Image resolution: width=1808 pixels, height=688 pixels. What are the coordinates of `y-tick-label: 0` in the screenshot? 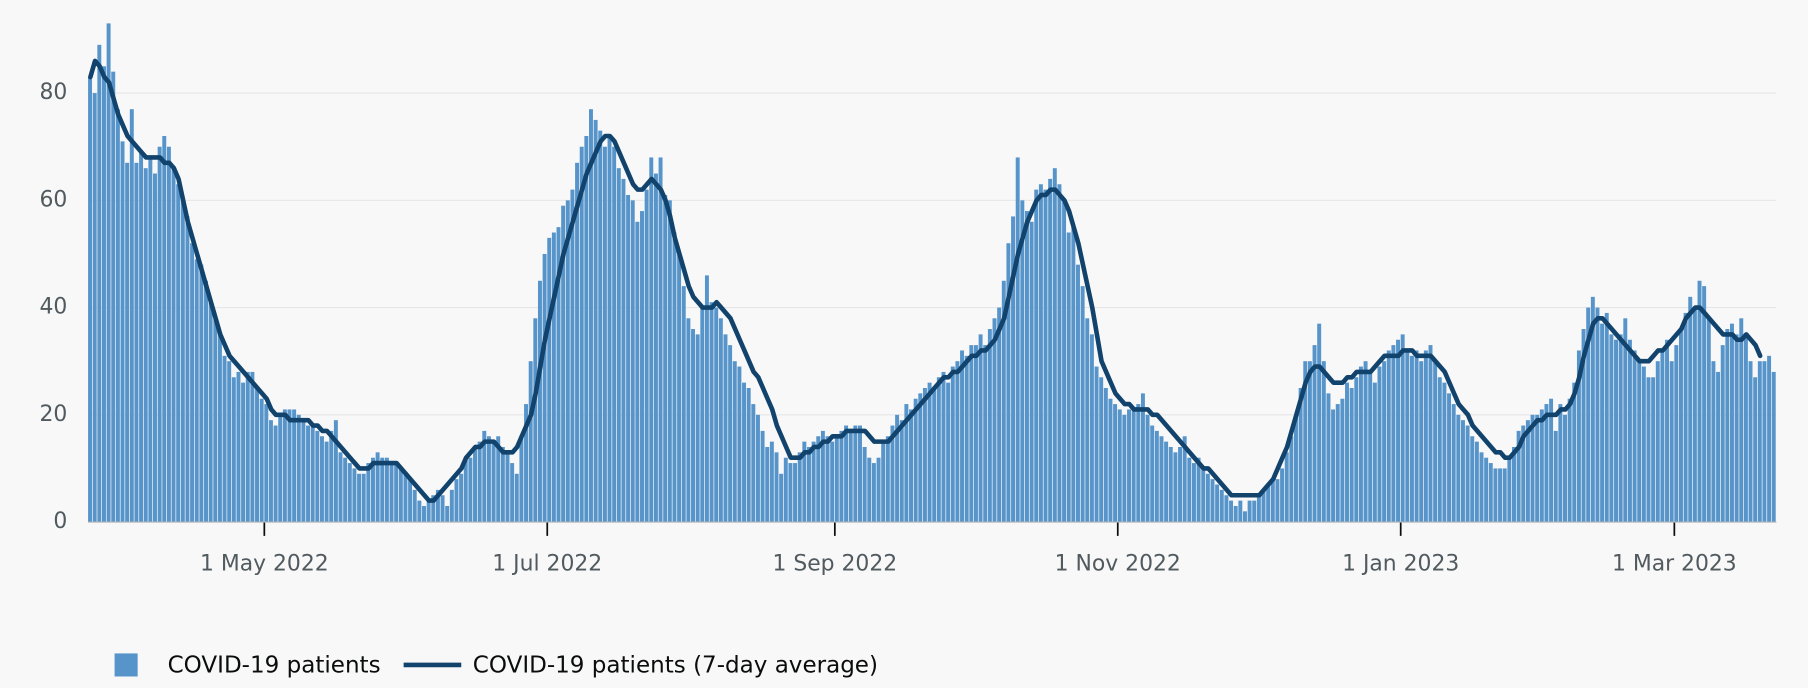 It's located at (60, 521).